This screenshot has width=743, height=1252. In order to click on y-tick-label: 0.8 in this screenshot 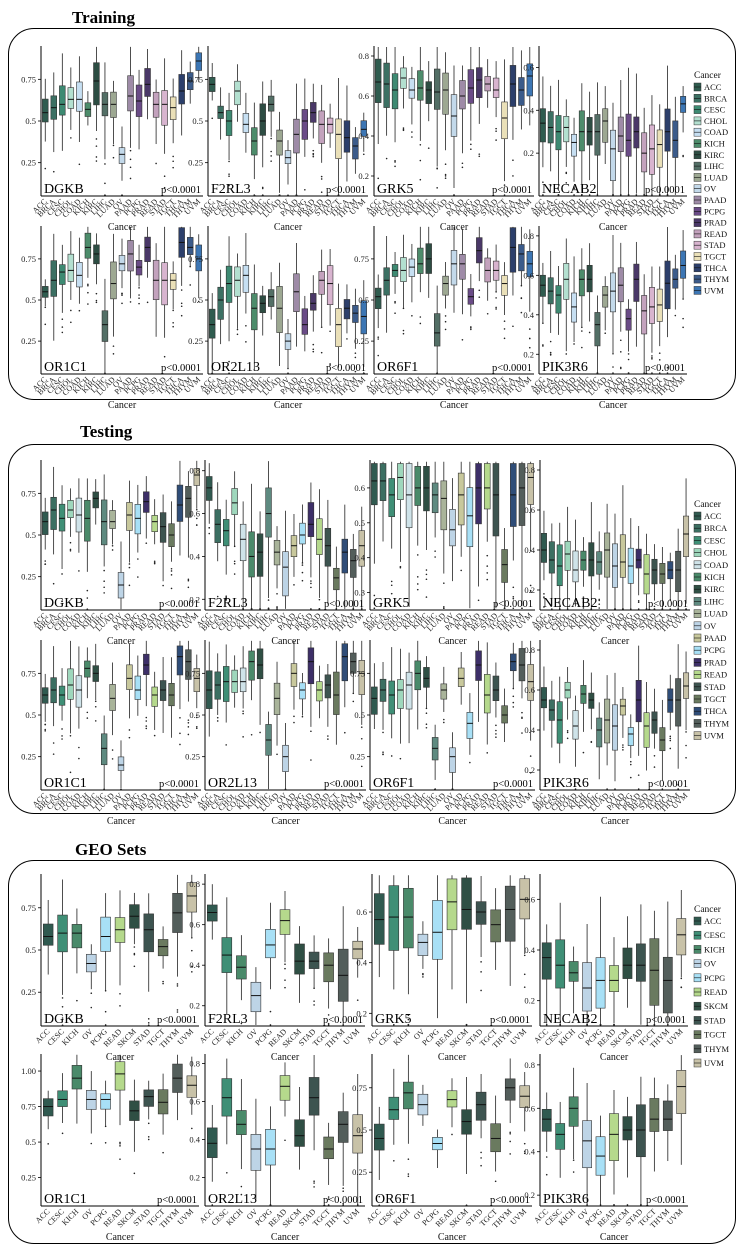, I will do `click(529, 1065)`.